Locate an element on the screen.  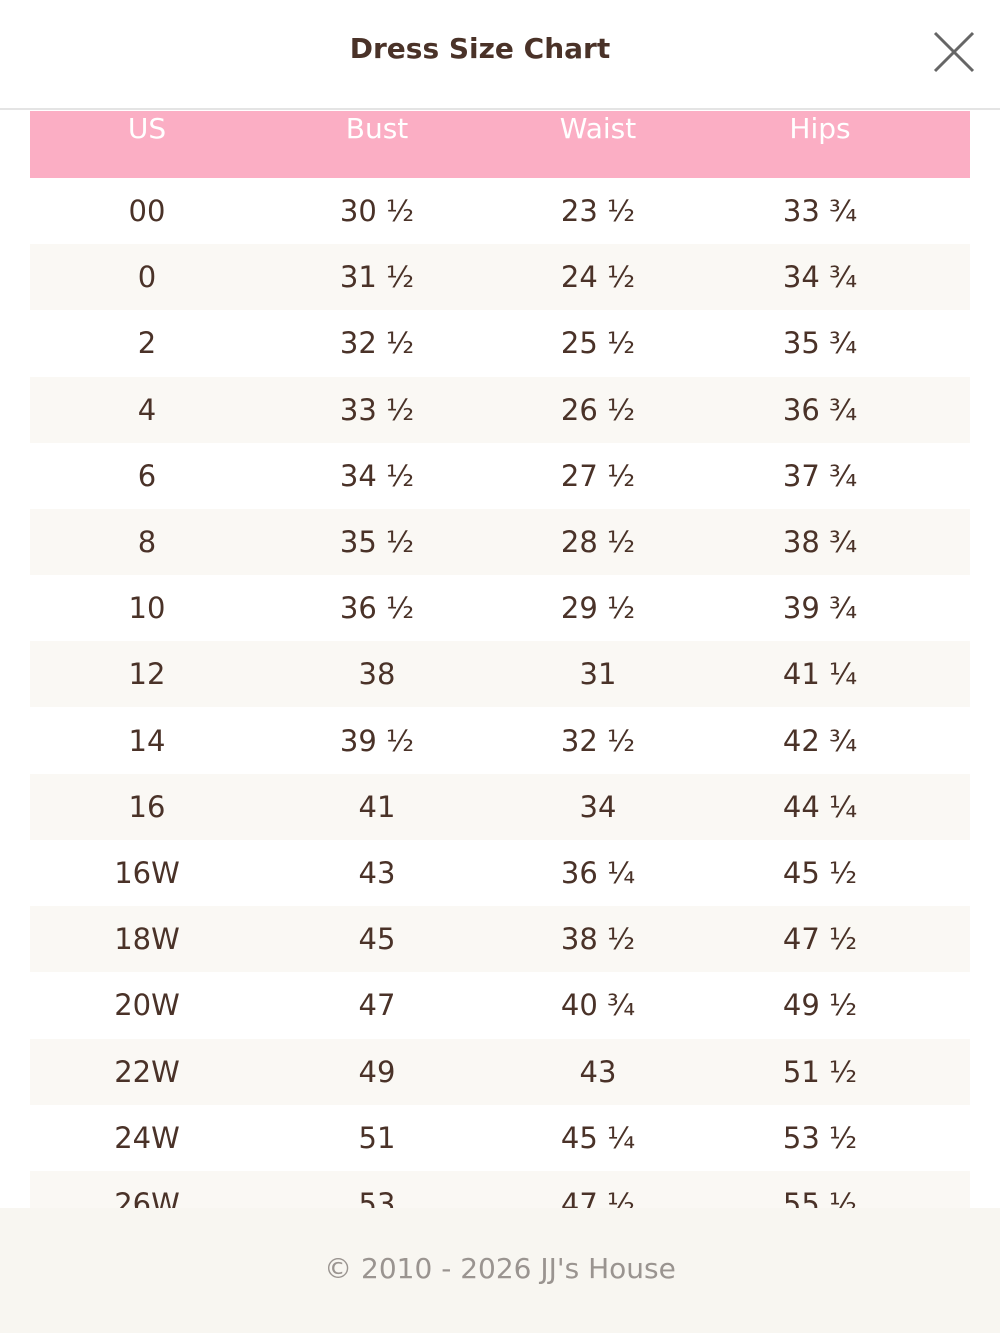
table-cell: 16 is located at coordinates (147, 806).